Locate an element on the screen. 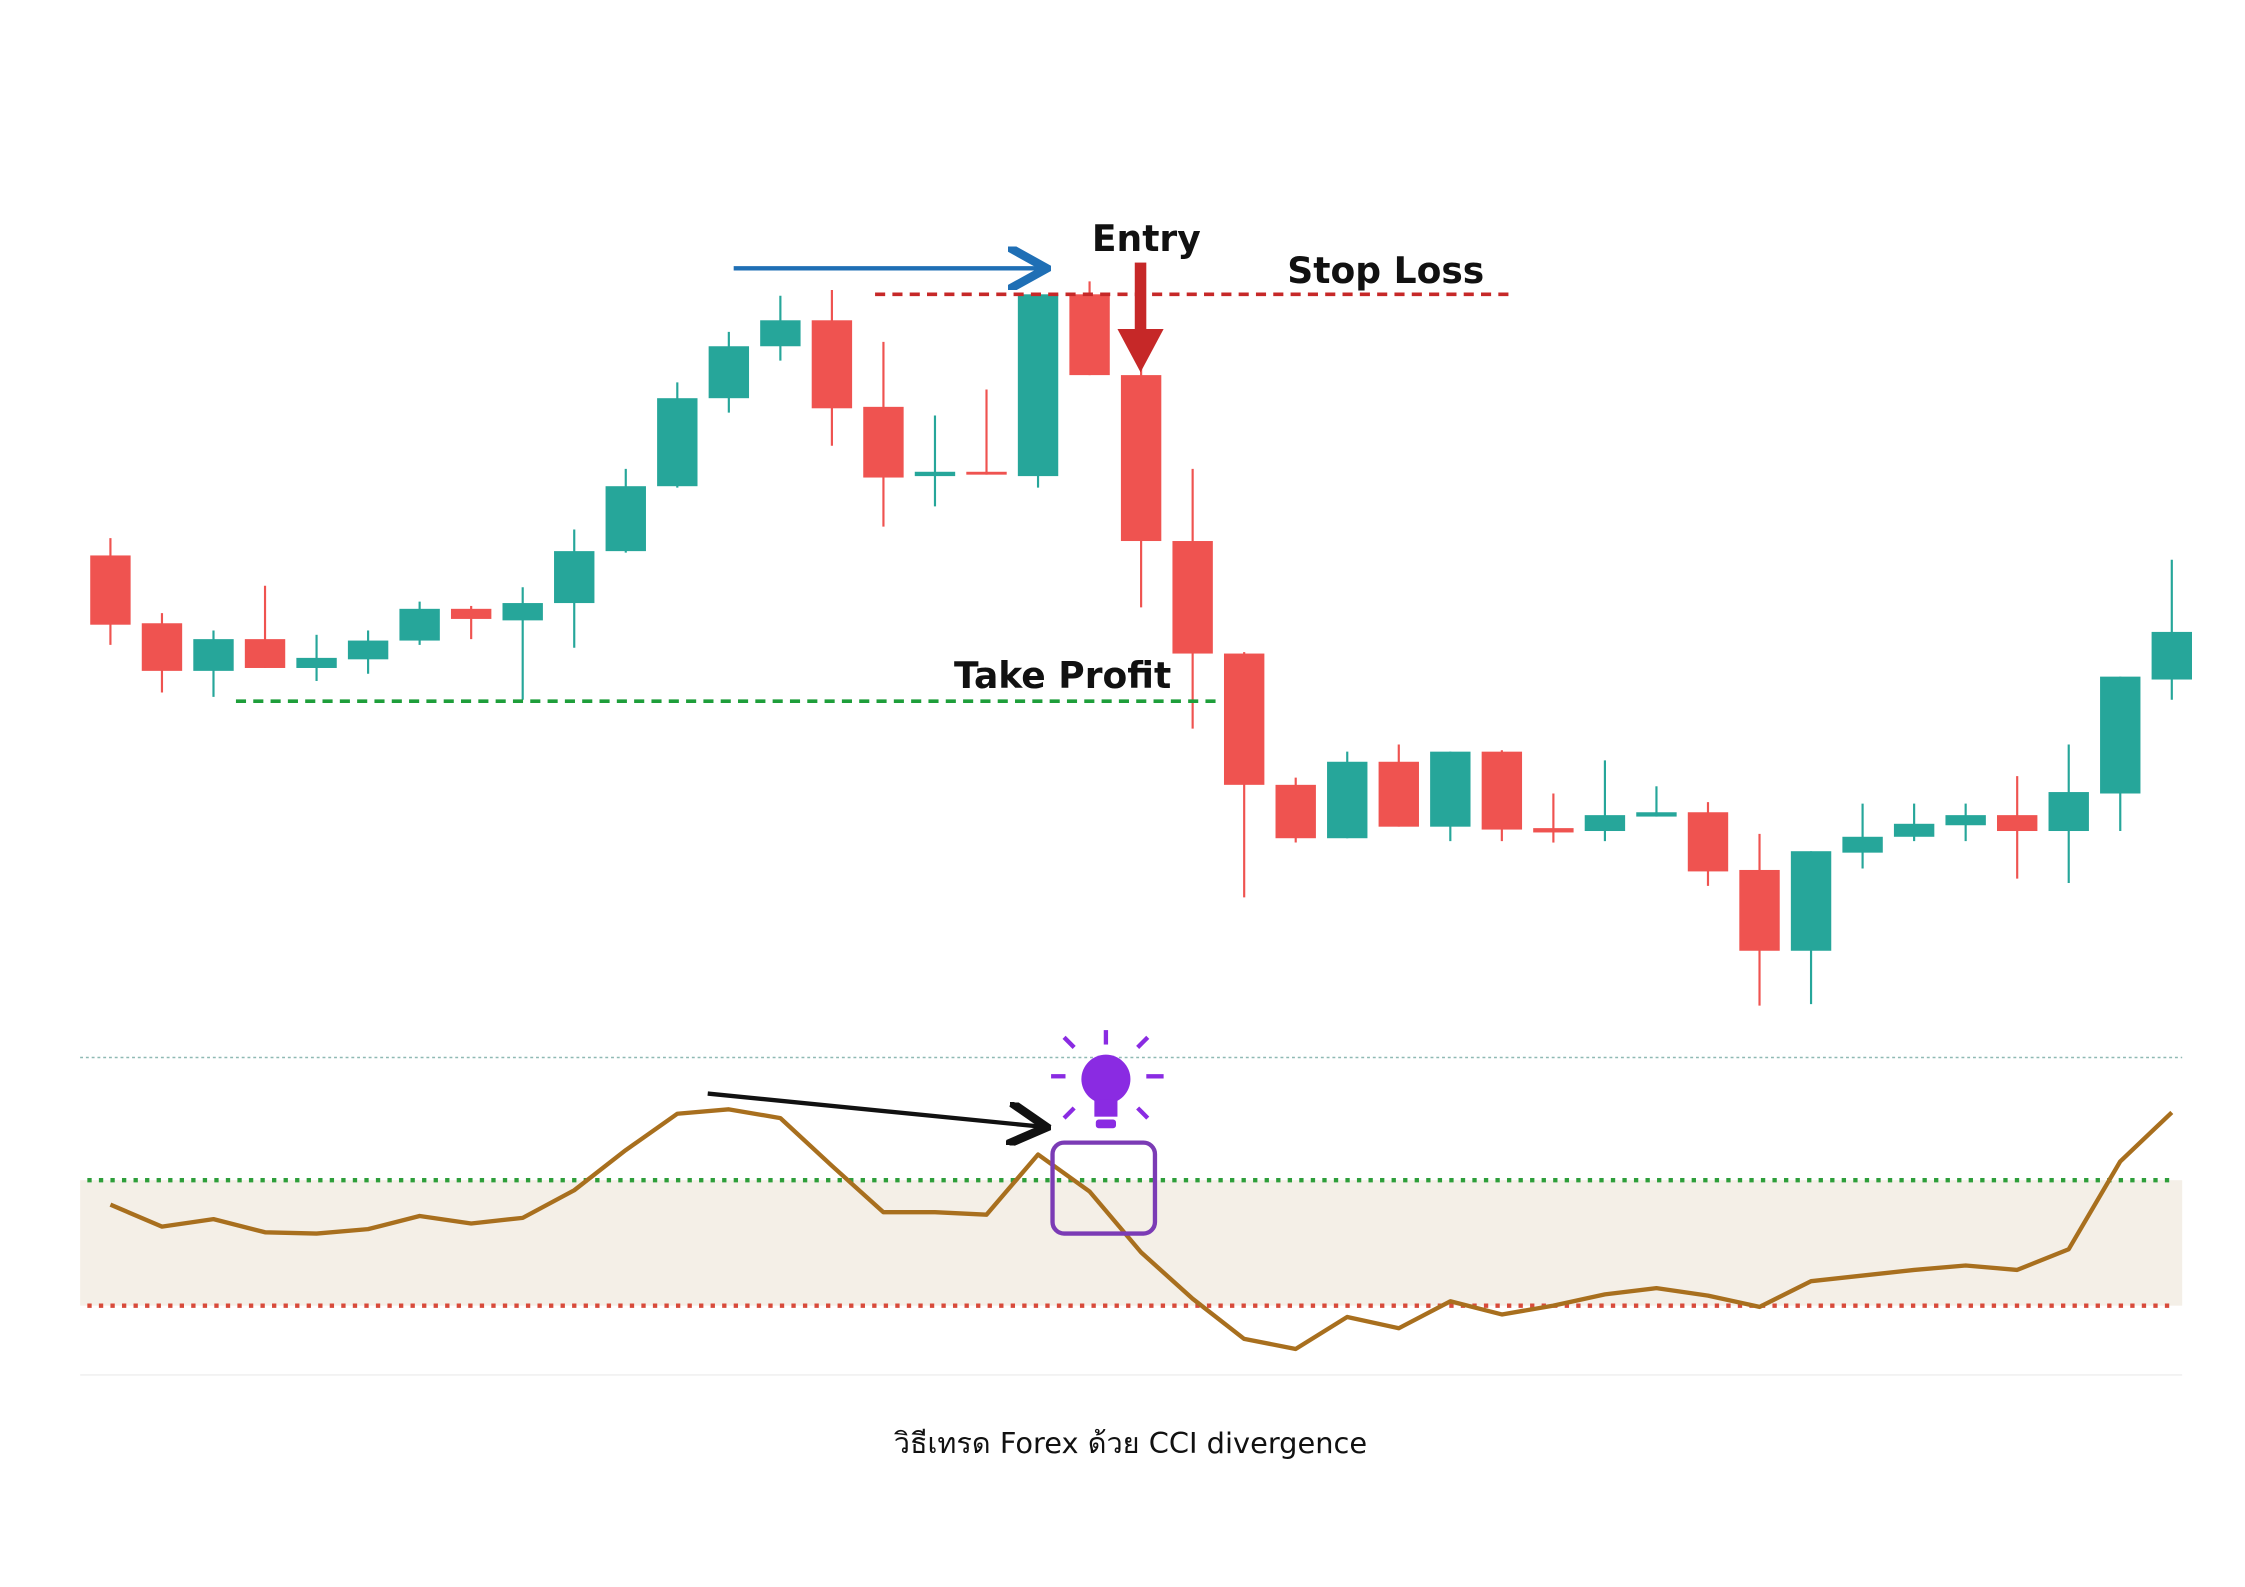 This screenshot has width=2245, height=1587. stop-loss-label: Stop Loss is located at coordinates (1385, 271).